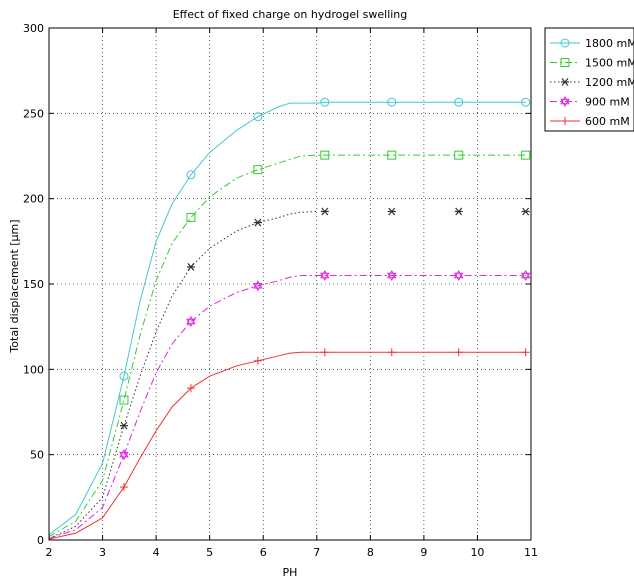 The image size is (634, 580). Describe the element at coordinates (14, 286) in the screenshot. I see `y-axis-label: Total displacement [μm]` at that location.